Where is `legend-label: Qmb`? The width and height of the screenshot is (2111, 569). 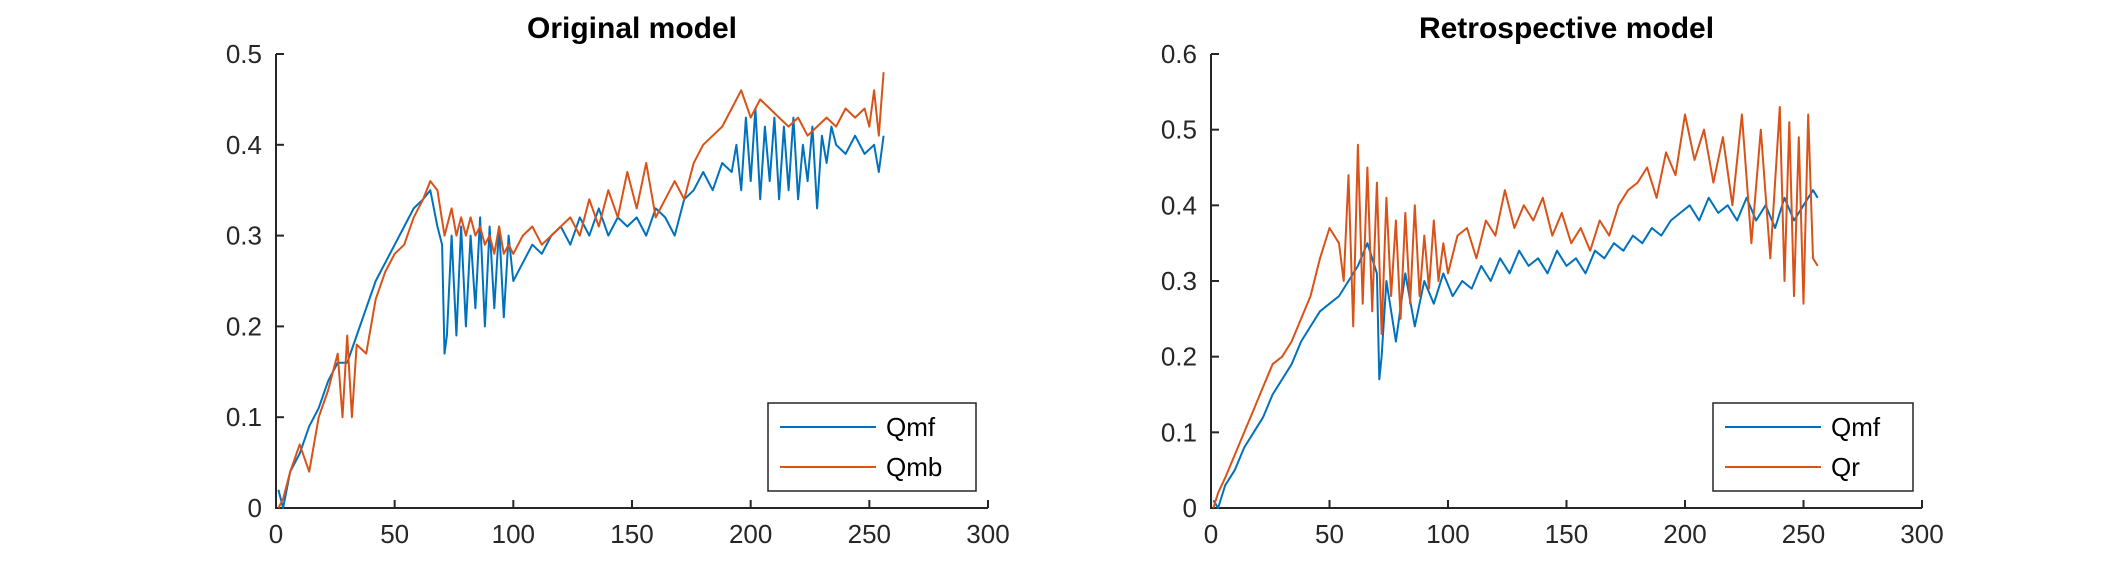 legend-label: Qmb is located at coordinates (914, 467).